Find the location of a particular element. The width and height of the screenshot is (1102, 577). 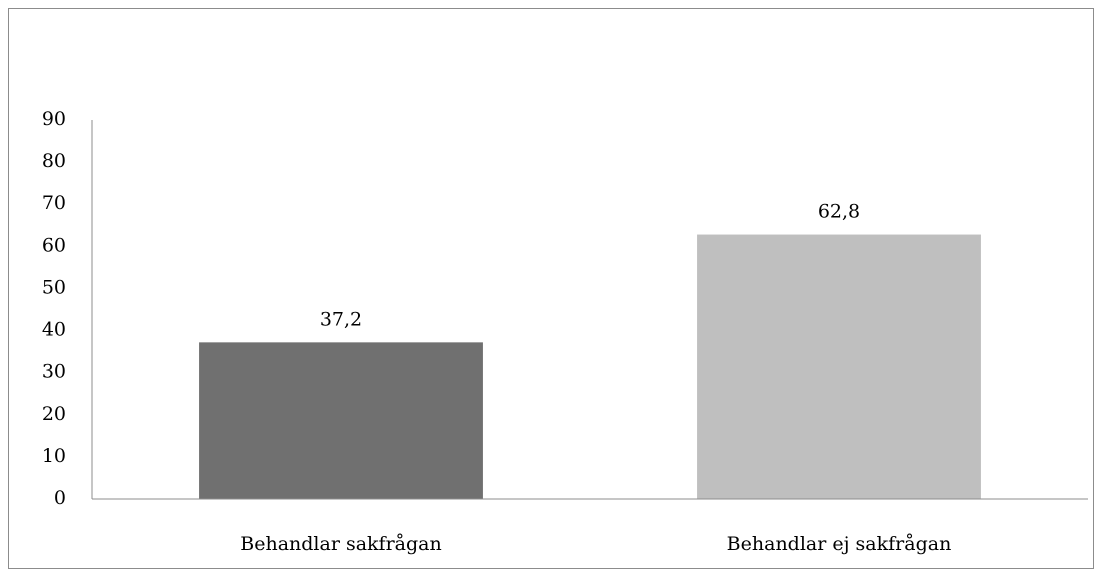

y-tick-label: 50 is located at coordinates (54, 287).